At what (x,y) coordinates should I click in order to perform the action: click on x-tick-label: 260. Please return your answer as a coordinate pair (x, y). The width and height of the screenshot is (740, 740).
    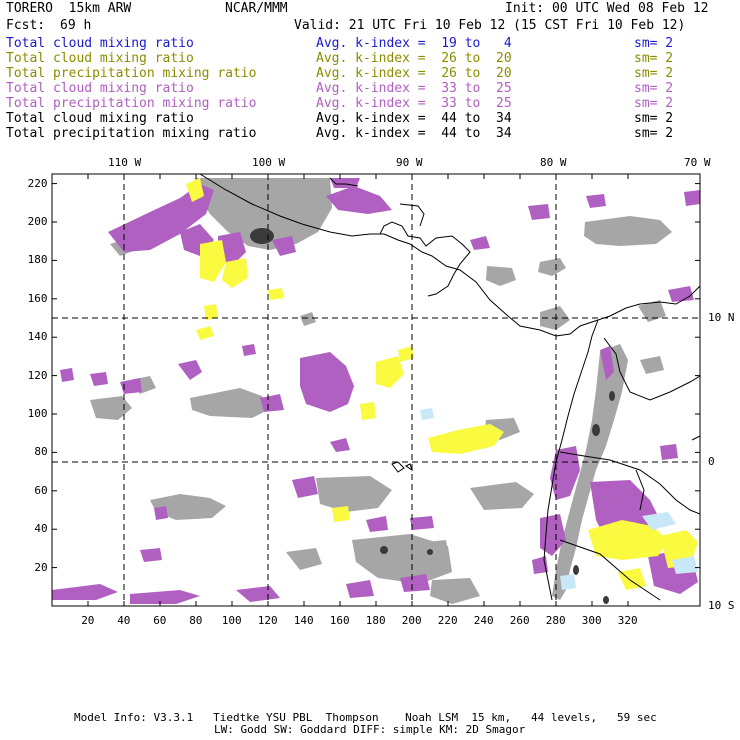
    Looking at the image, I should click on (519, 620).